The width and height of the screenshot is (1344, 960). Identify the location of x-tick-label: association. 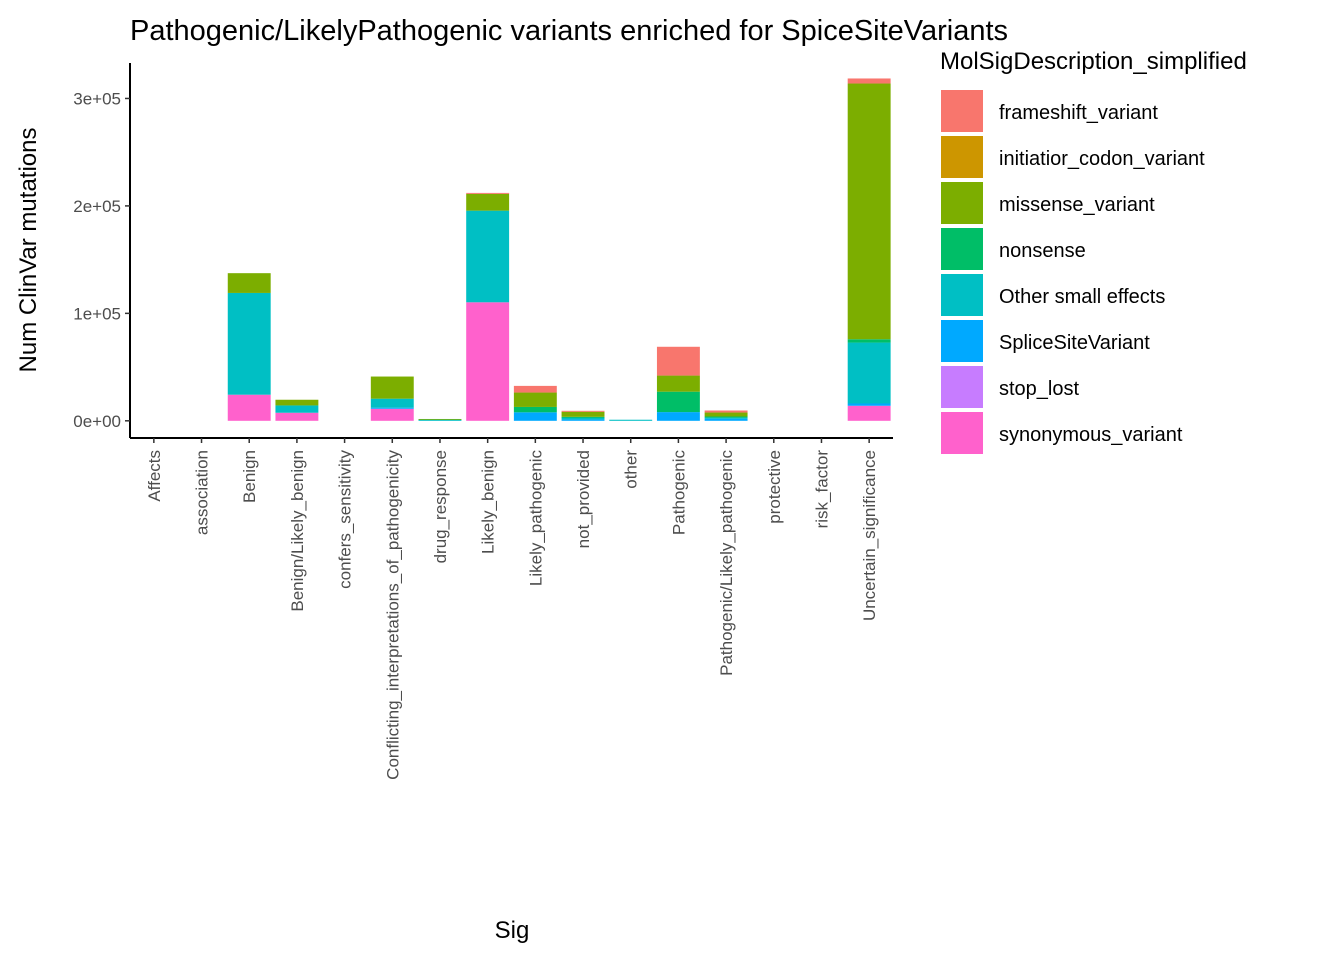
(202, 492).